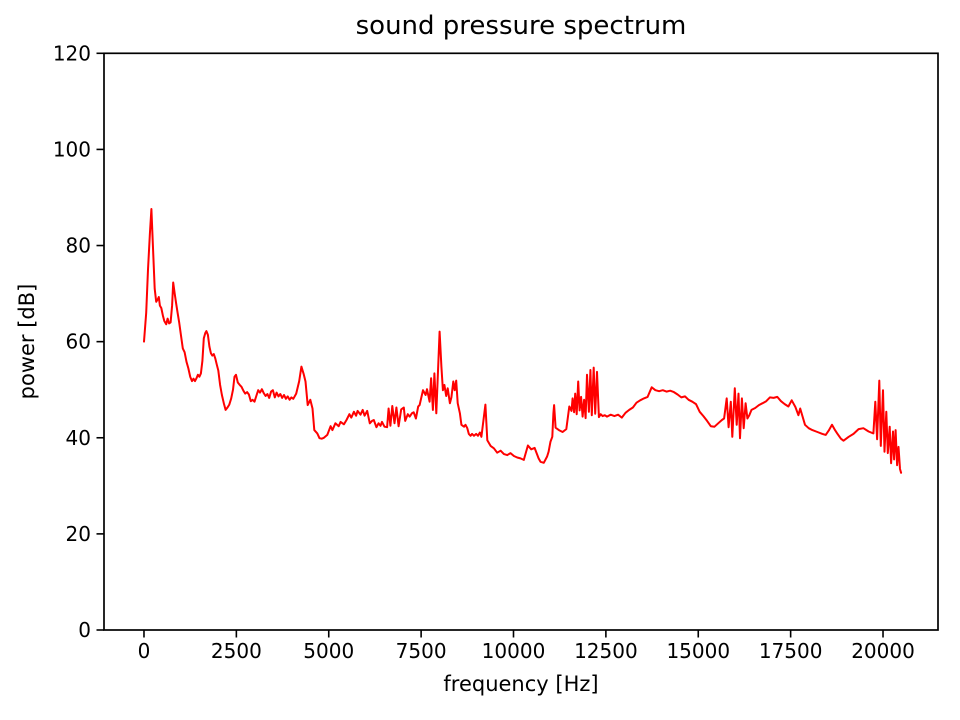  I want to click on y-tick-label: 40, so click(78, 438).